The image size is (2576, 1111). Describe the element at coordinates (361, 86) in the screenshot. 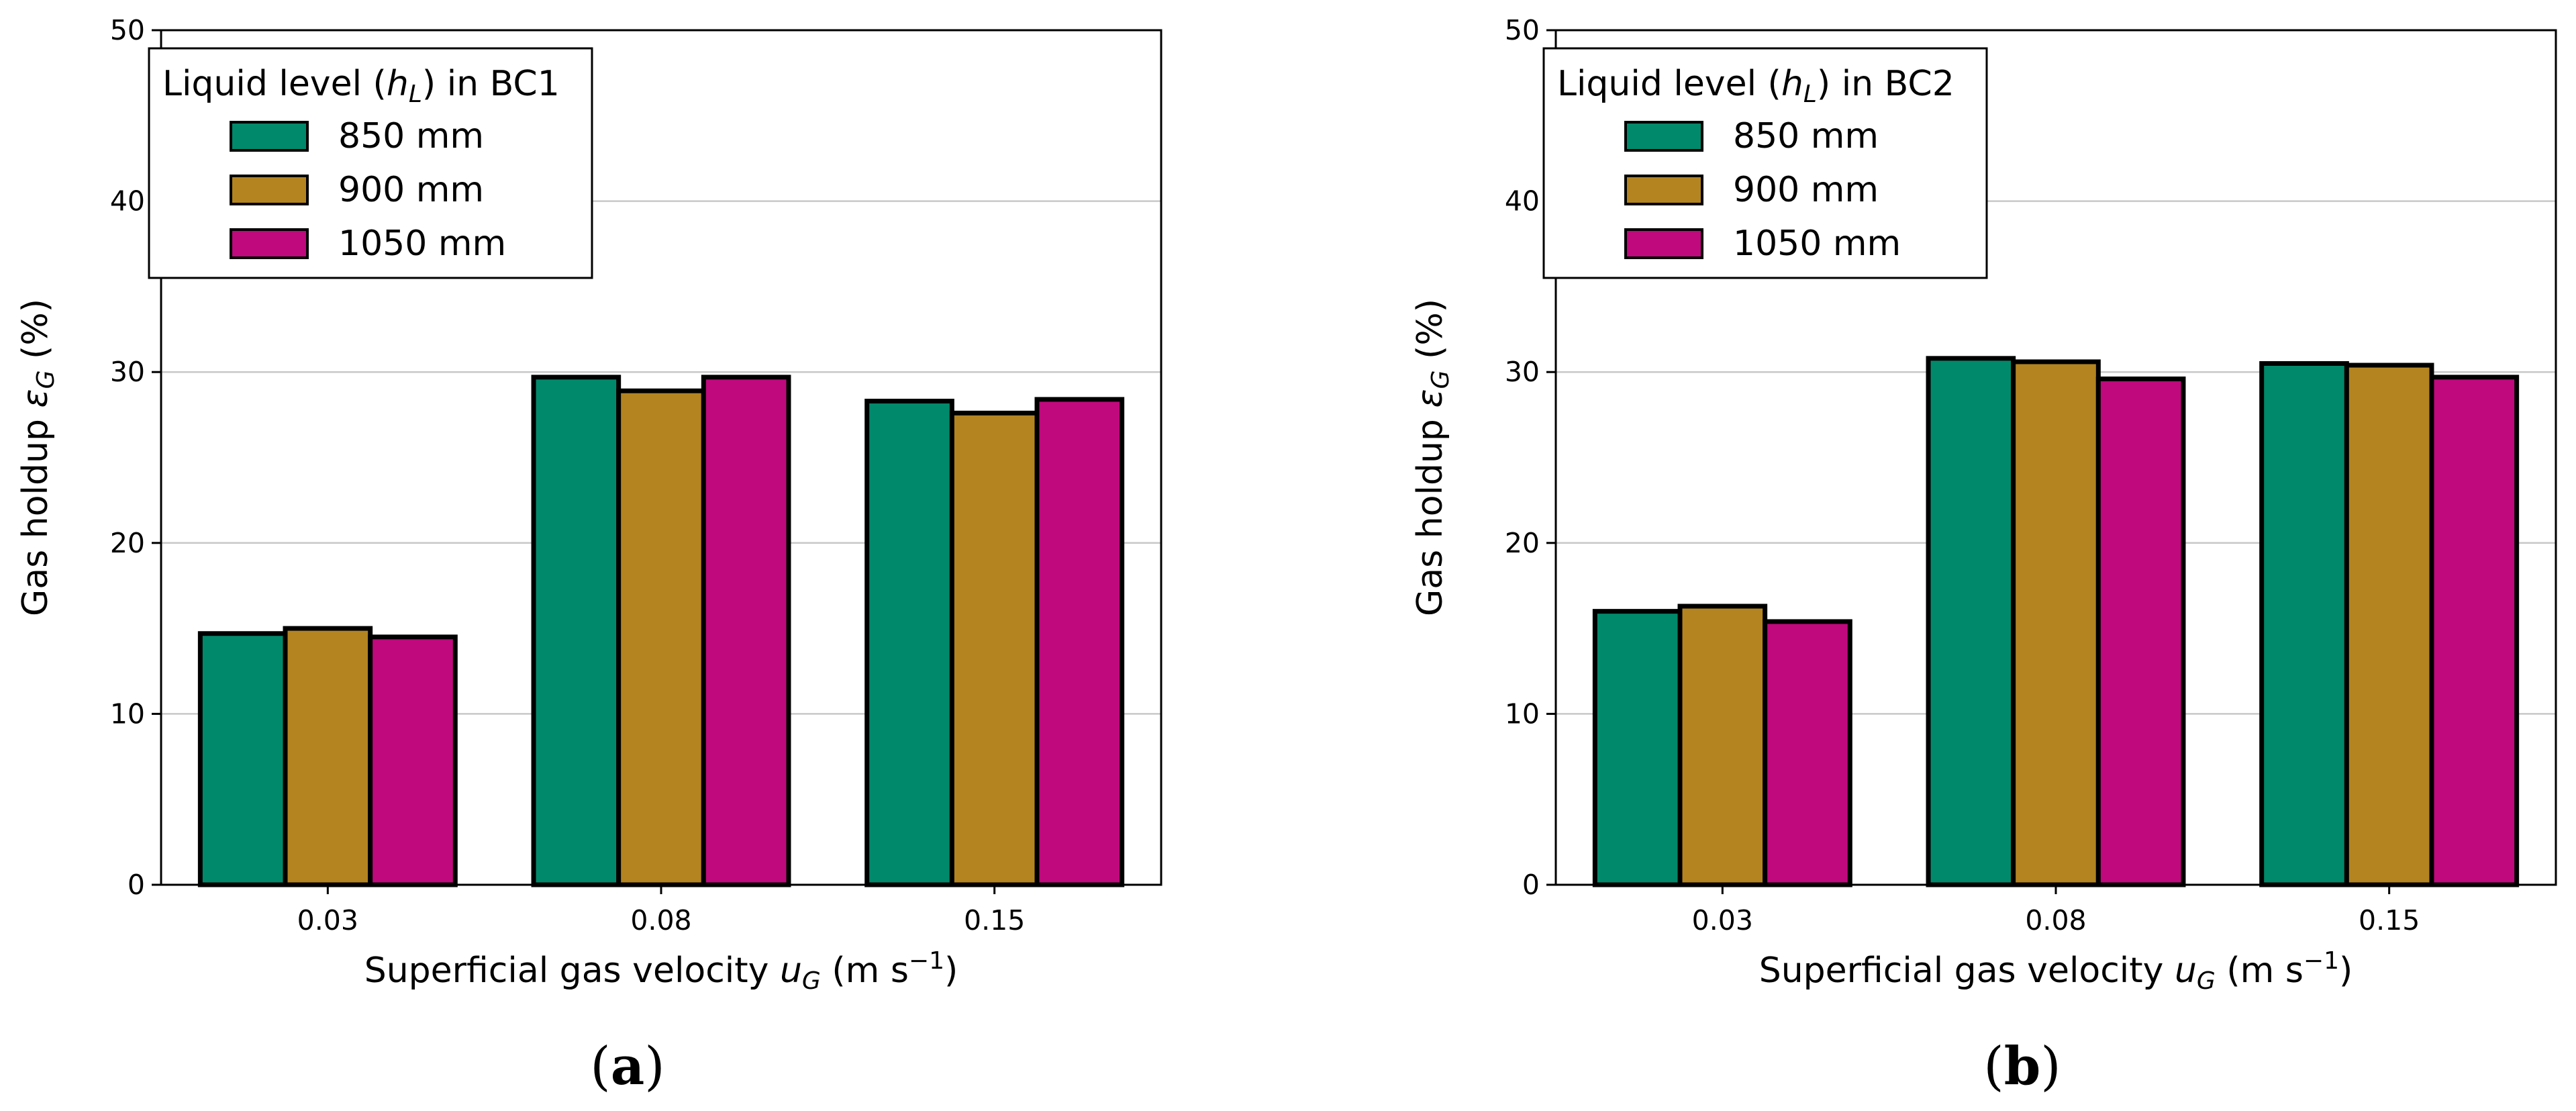

I see `legend-title: Liquid level (hL) in BC1` at that location.